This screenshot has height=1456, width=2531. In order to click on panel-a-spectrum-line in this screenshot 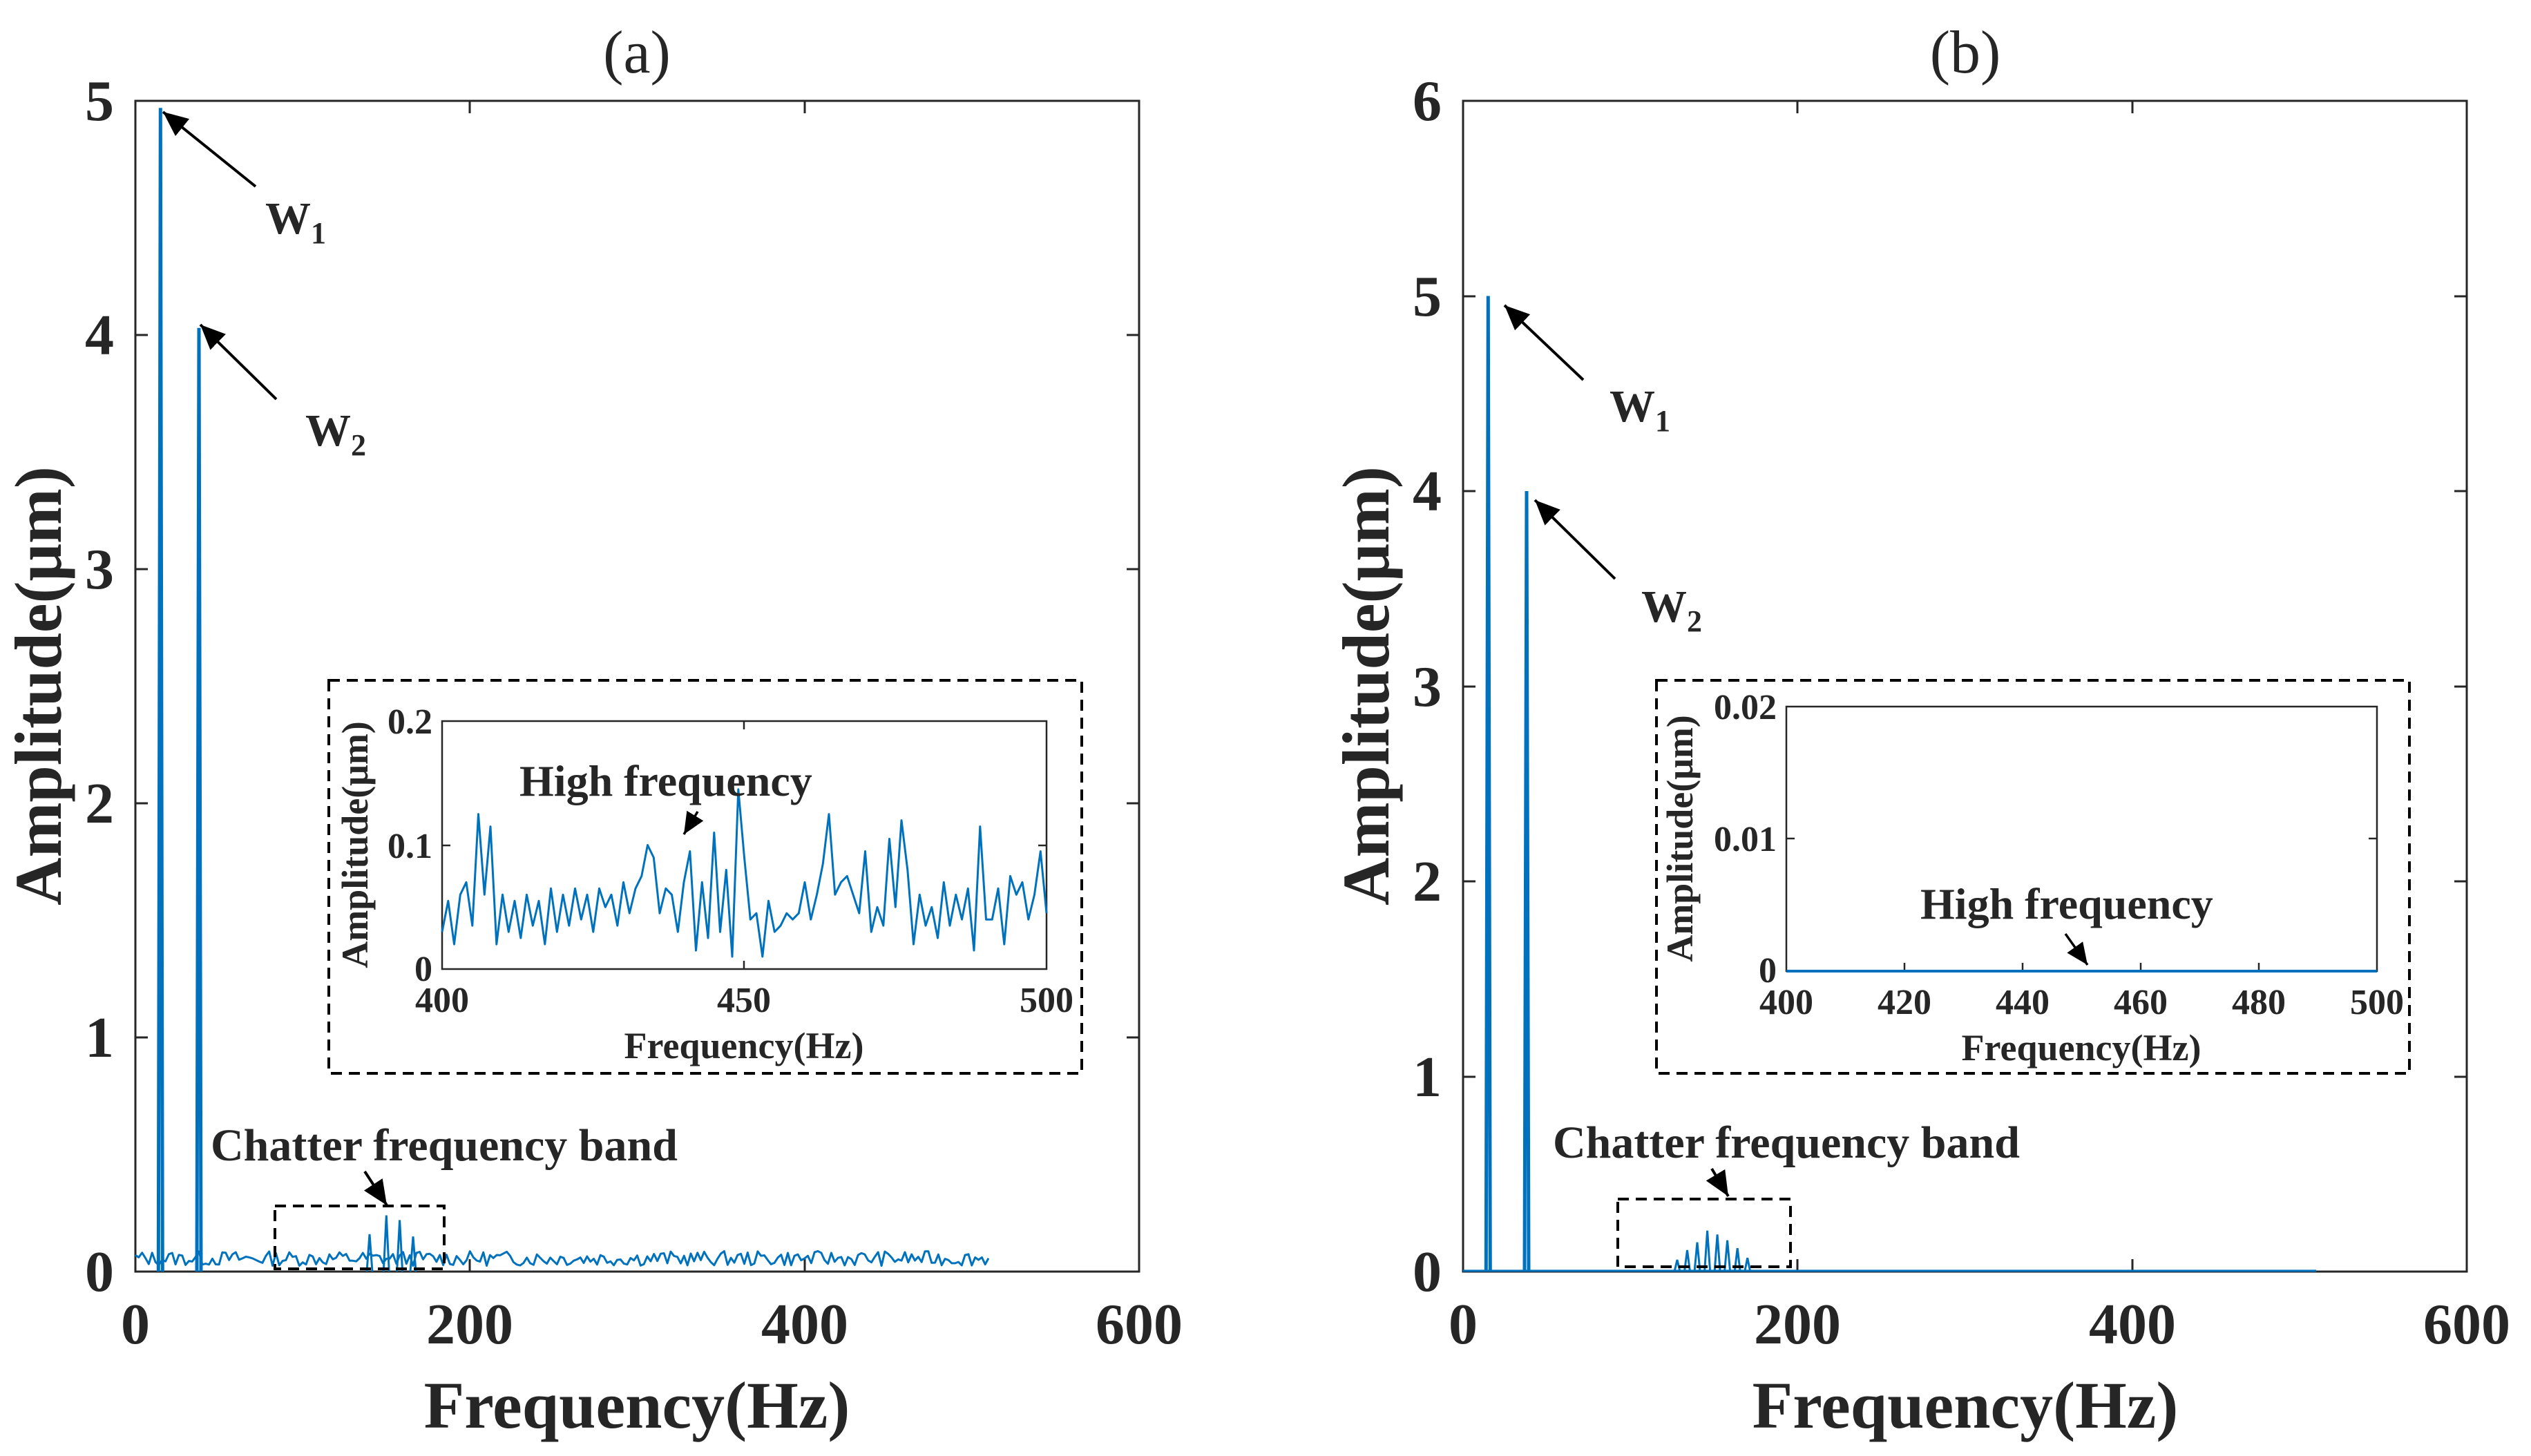, I will do `click(562, 1258)`.